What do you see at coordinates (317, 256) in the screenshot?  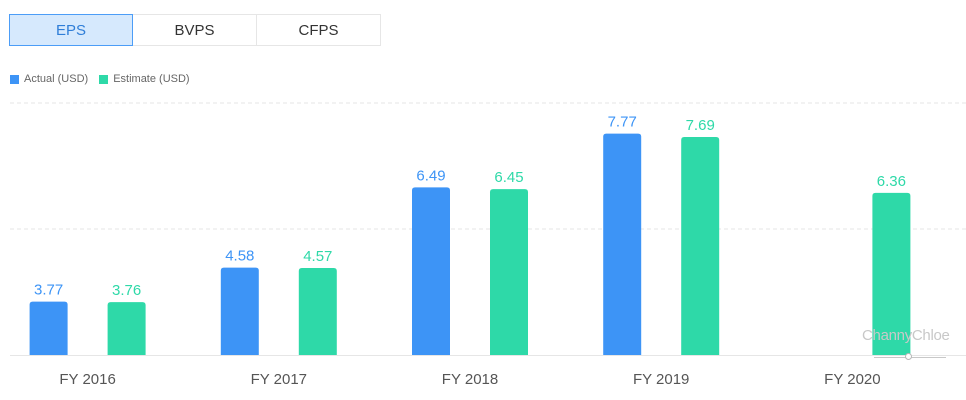 I see `data-label-estimate-fy-2017: 4.57` at bounding box center [317, 256].